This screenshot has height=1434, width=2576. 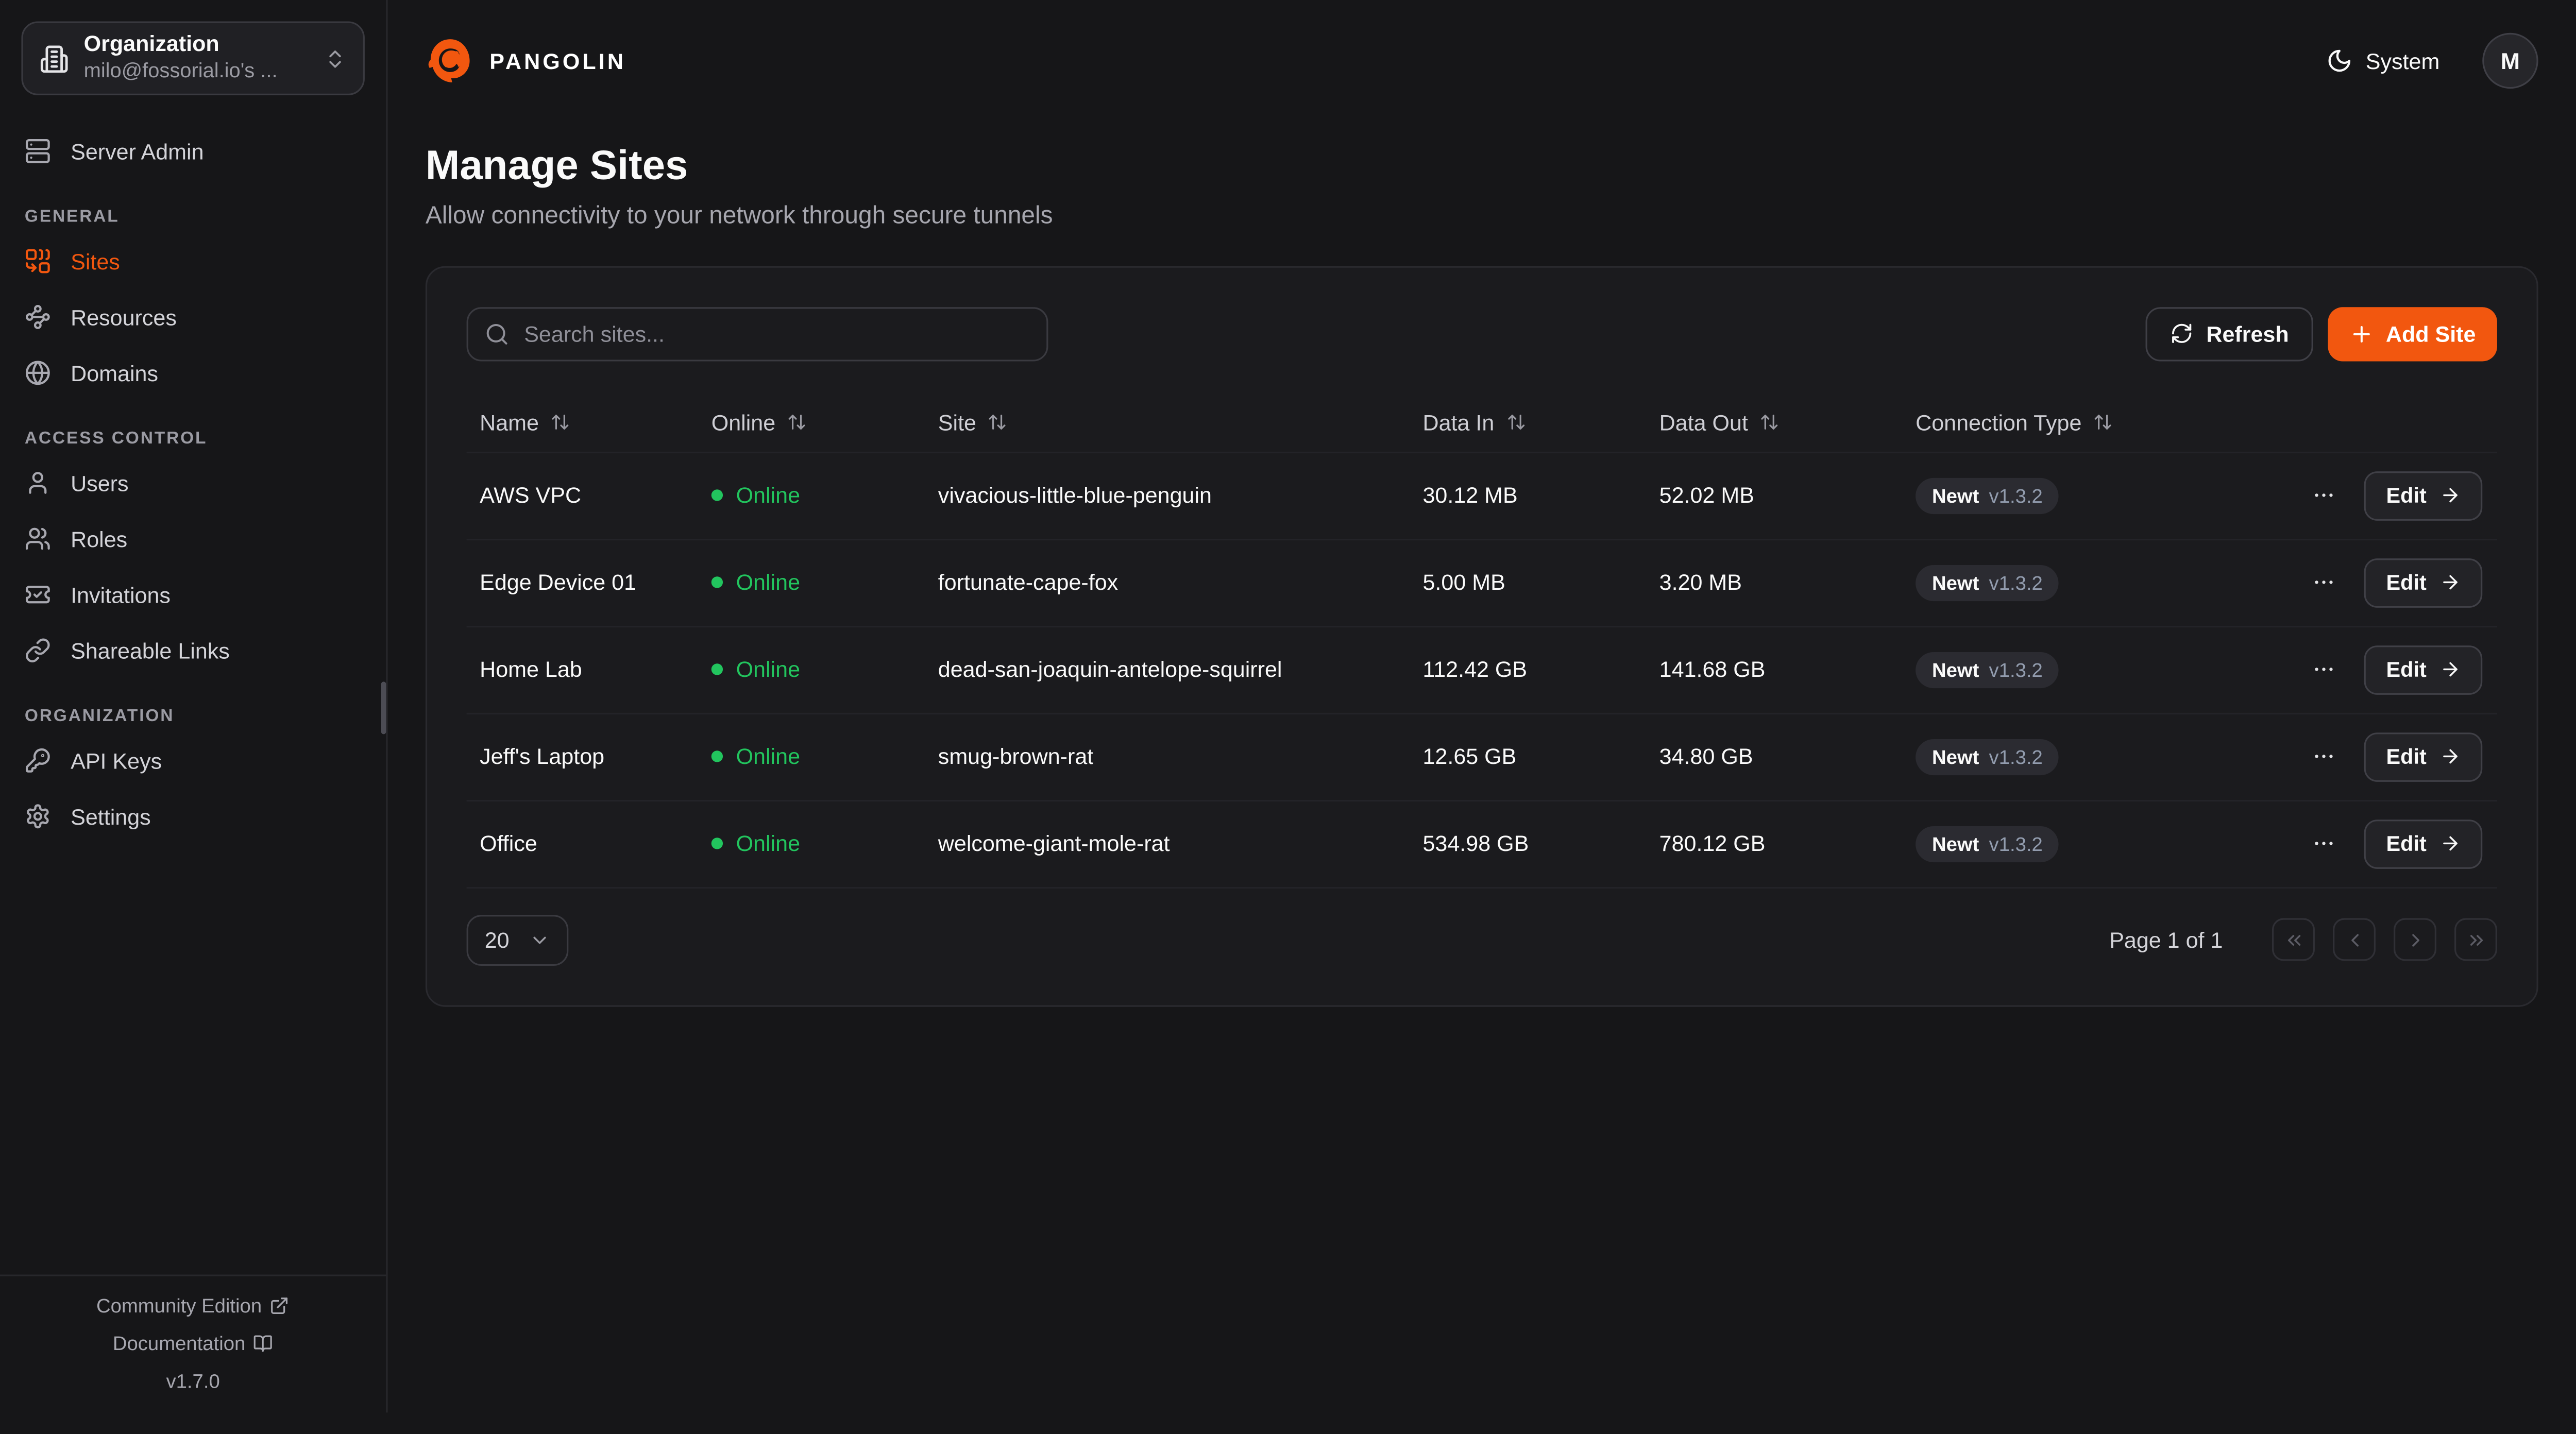 I want to click on sidebar-item-invitations: Invitations, so click(x=193, y=594).